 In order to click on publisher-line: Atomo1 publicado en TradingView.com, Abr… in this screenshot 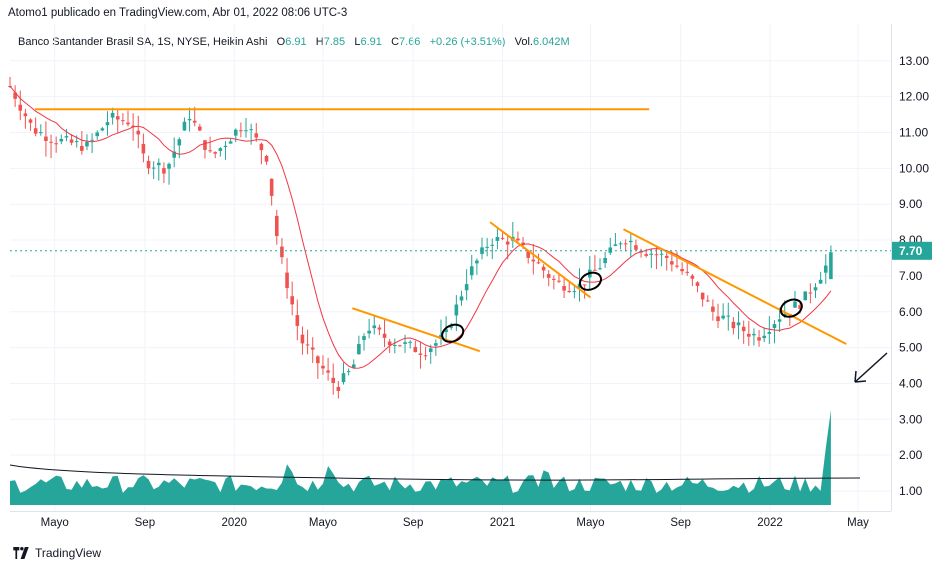, I will do `click(178, 13)`.